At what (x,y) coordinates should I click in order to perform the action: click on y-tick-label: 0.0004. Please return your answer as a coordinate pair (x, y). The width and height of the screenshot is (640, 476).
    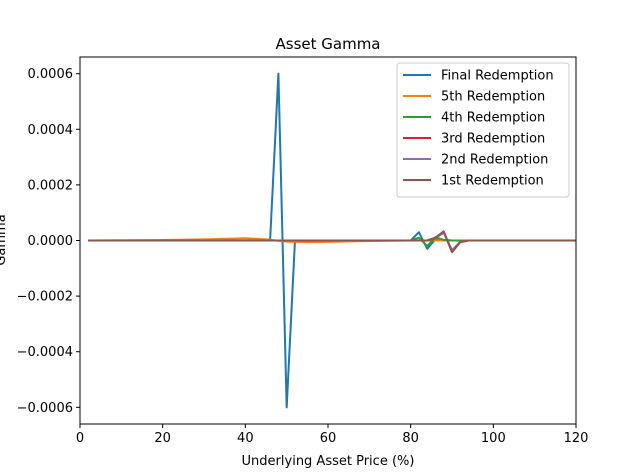
    Looking at the image, I should click on (51, 130).